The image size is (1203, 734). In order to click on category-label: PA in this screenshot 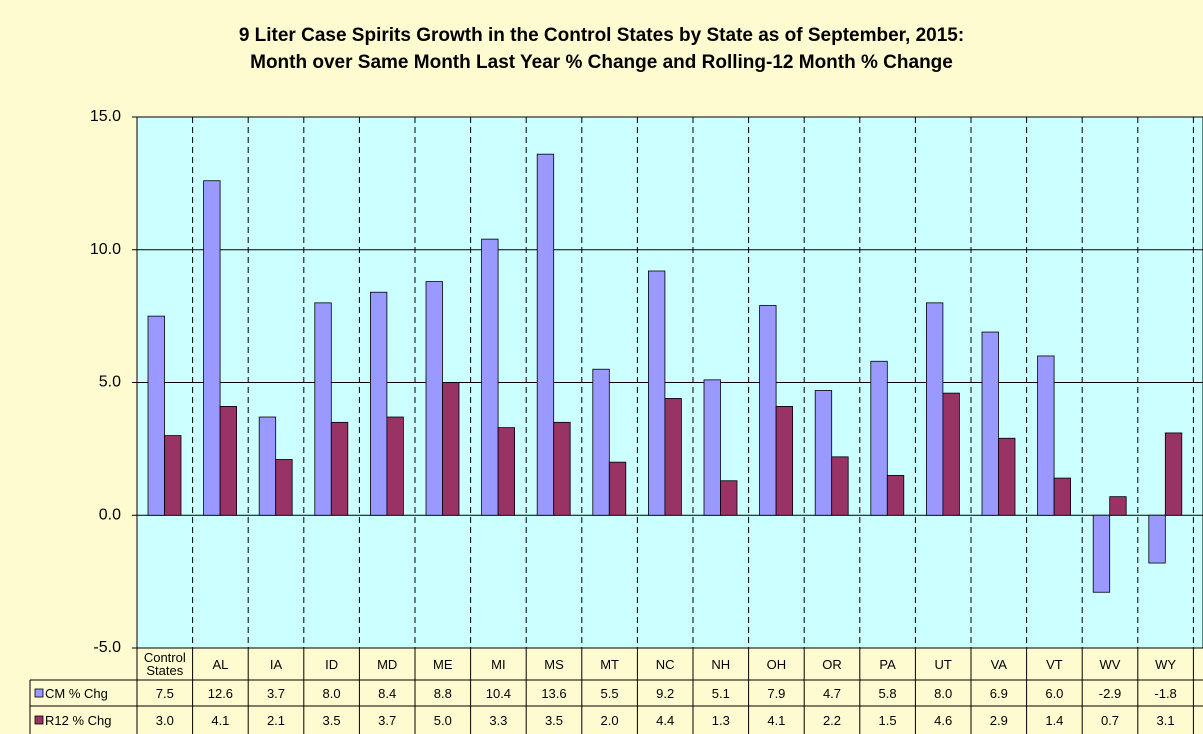, I will do `click(887, 664)`.